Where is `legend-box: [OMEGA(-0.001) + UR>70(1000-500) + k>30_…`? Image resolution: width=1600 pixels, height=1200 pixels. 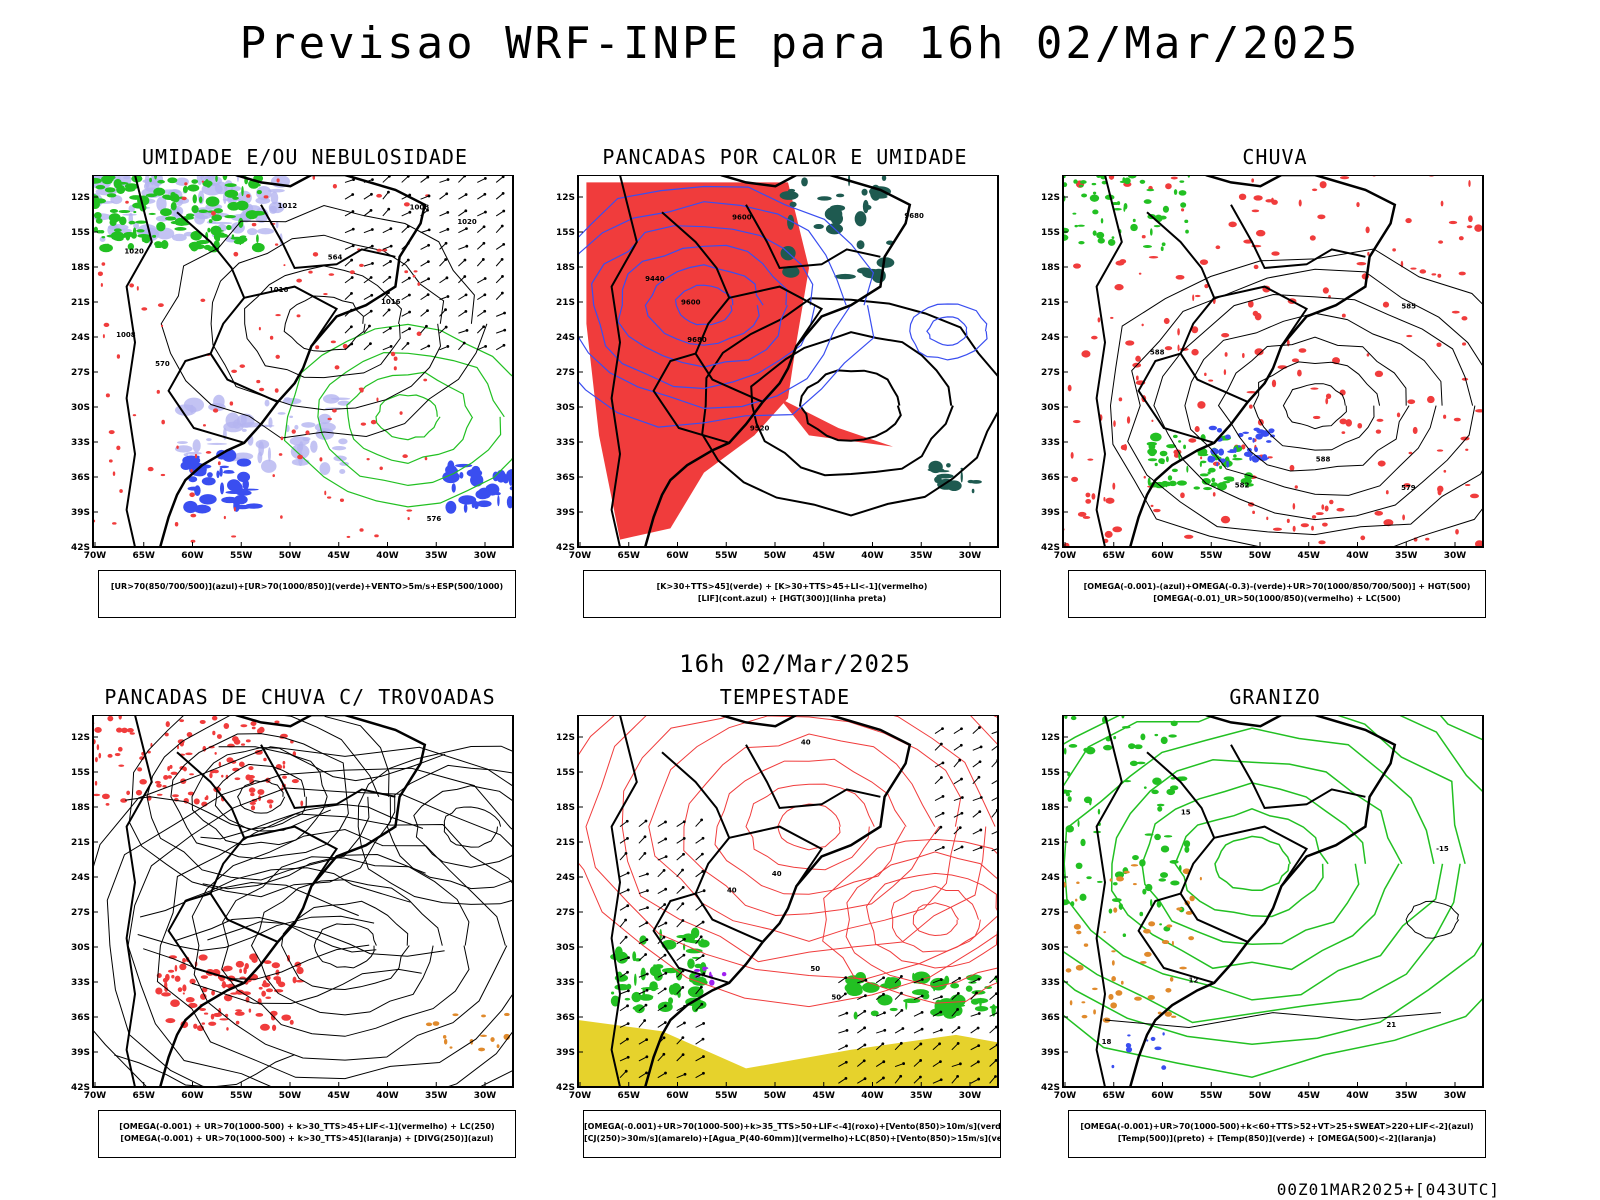 legend-box: [OMEGA(-0.001) + UR>70(1000-500) + k>30_… is located at coordinates (307, 1134).